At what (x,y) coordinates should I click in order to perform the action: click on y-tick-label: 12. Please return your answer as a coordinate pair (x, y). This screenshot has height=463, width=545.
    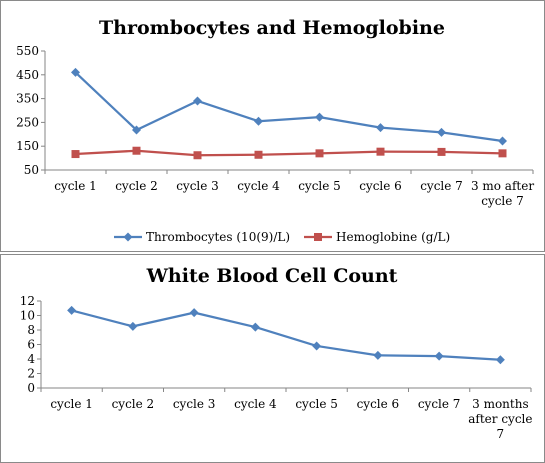
    Looking at the image, I should click on (27, 301).